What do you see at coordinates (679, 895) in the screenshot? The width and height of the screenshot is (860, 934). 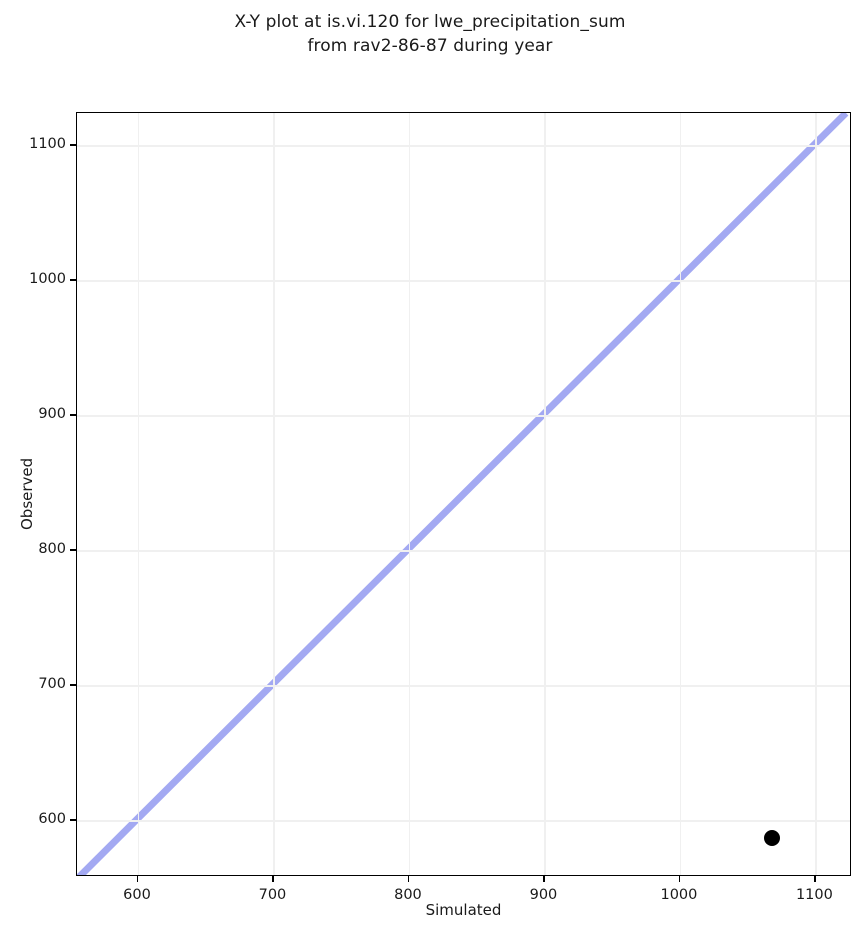 I see `x-tick-label: 1000` at bounding box center [679, 895].